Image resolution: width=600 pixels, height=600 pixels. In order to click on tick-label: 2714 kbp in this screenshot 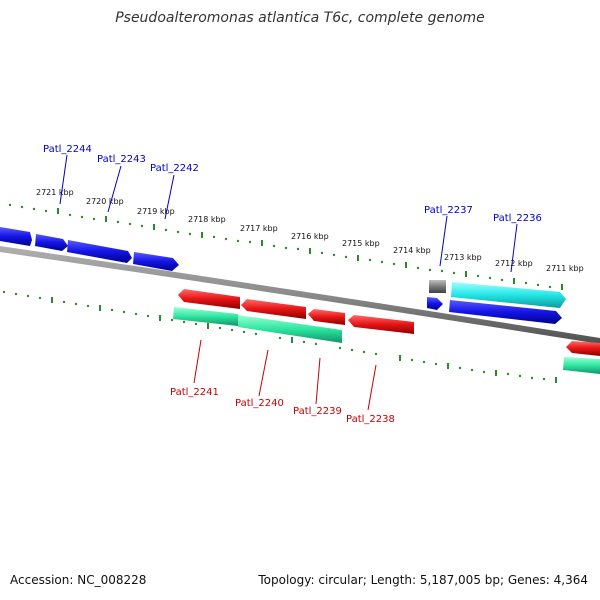, I will do `click(412, 250)`.